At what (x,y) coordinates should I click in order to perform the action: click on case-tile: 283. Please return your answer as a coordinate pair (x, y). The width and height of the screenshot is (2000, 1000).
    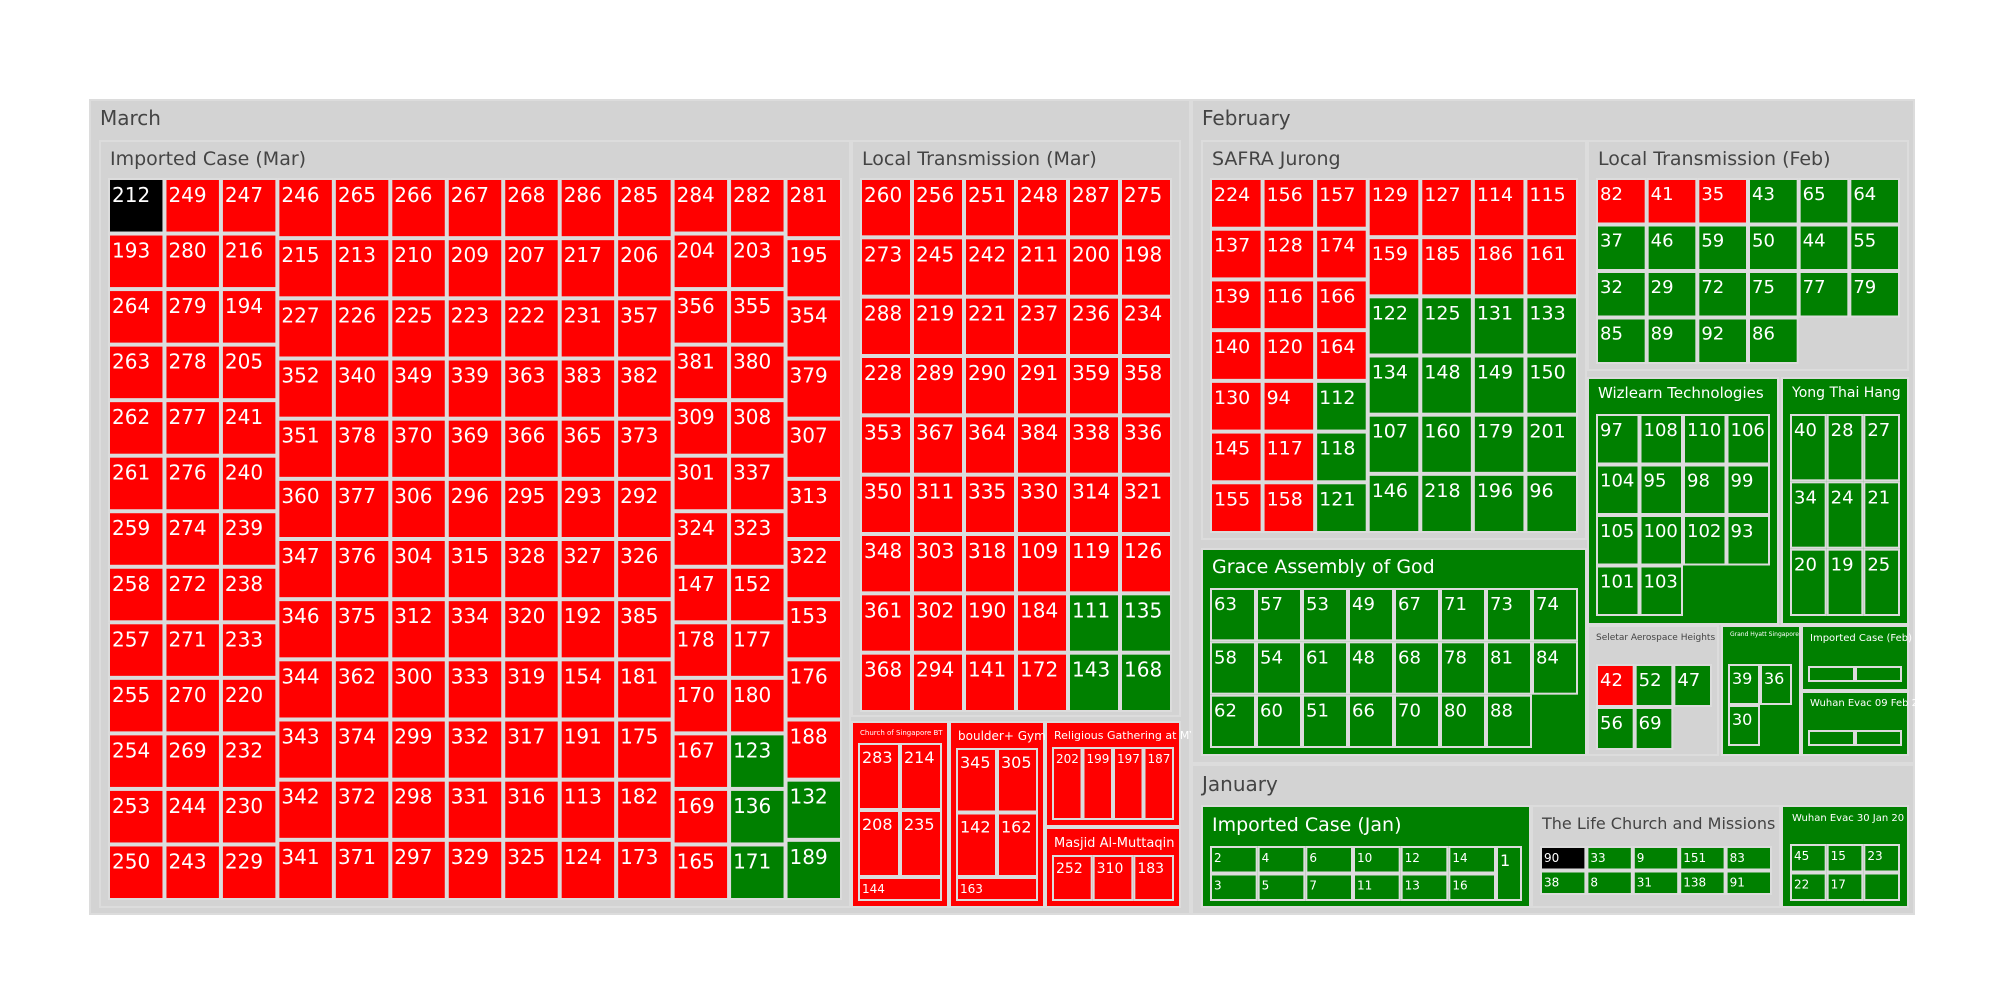
    Looking at the image, I should click on (879, 776).